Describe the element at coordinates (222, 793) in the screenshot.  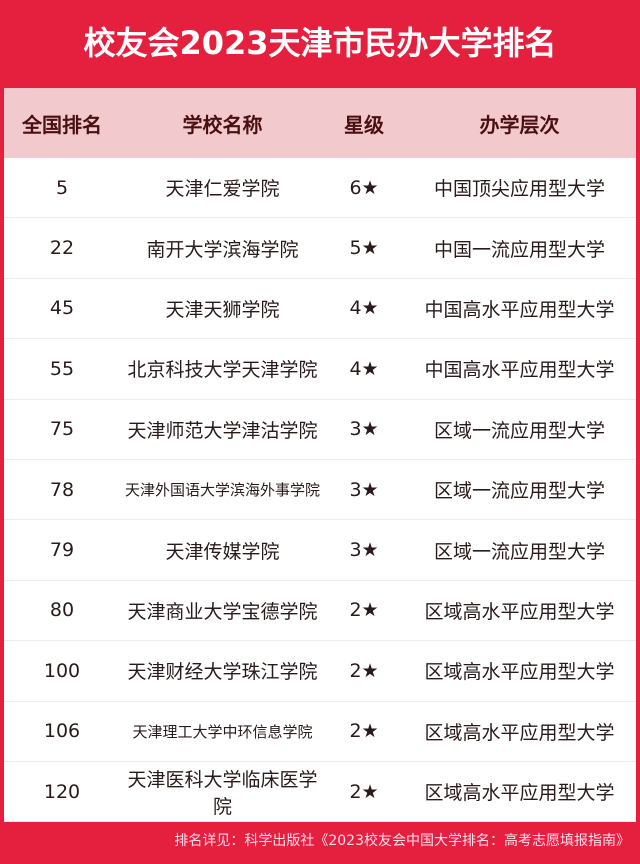
I see `school-name-cell: 天津医科大学临床医学院` at that location.